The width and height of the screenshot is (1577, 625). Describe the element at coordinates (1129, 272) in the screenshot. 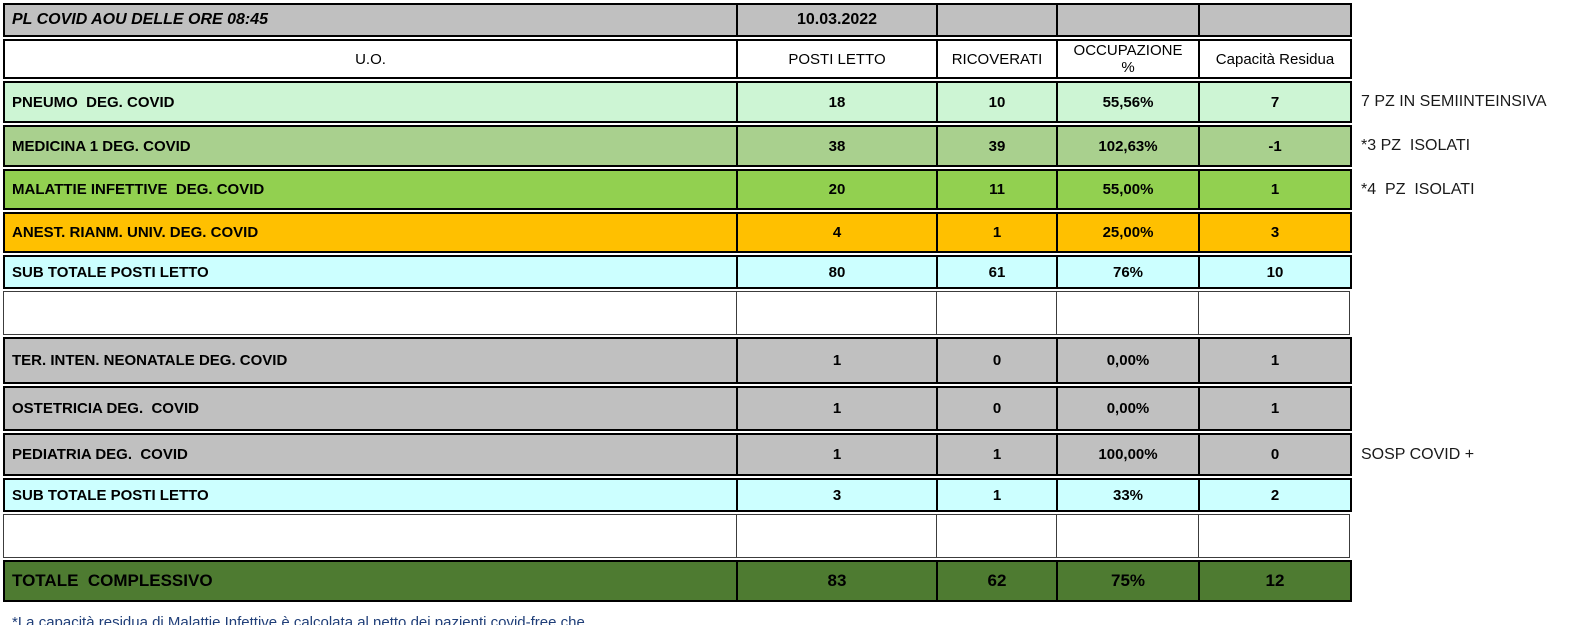

I see `cell-occupazione: 76%` at that location.